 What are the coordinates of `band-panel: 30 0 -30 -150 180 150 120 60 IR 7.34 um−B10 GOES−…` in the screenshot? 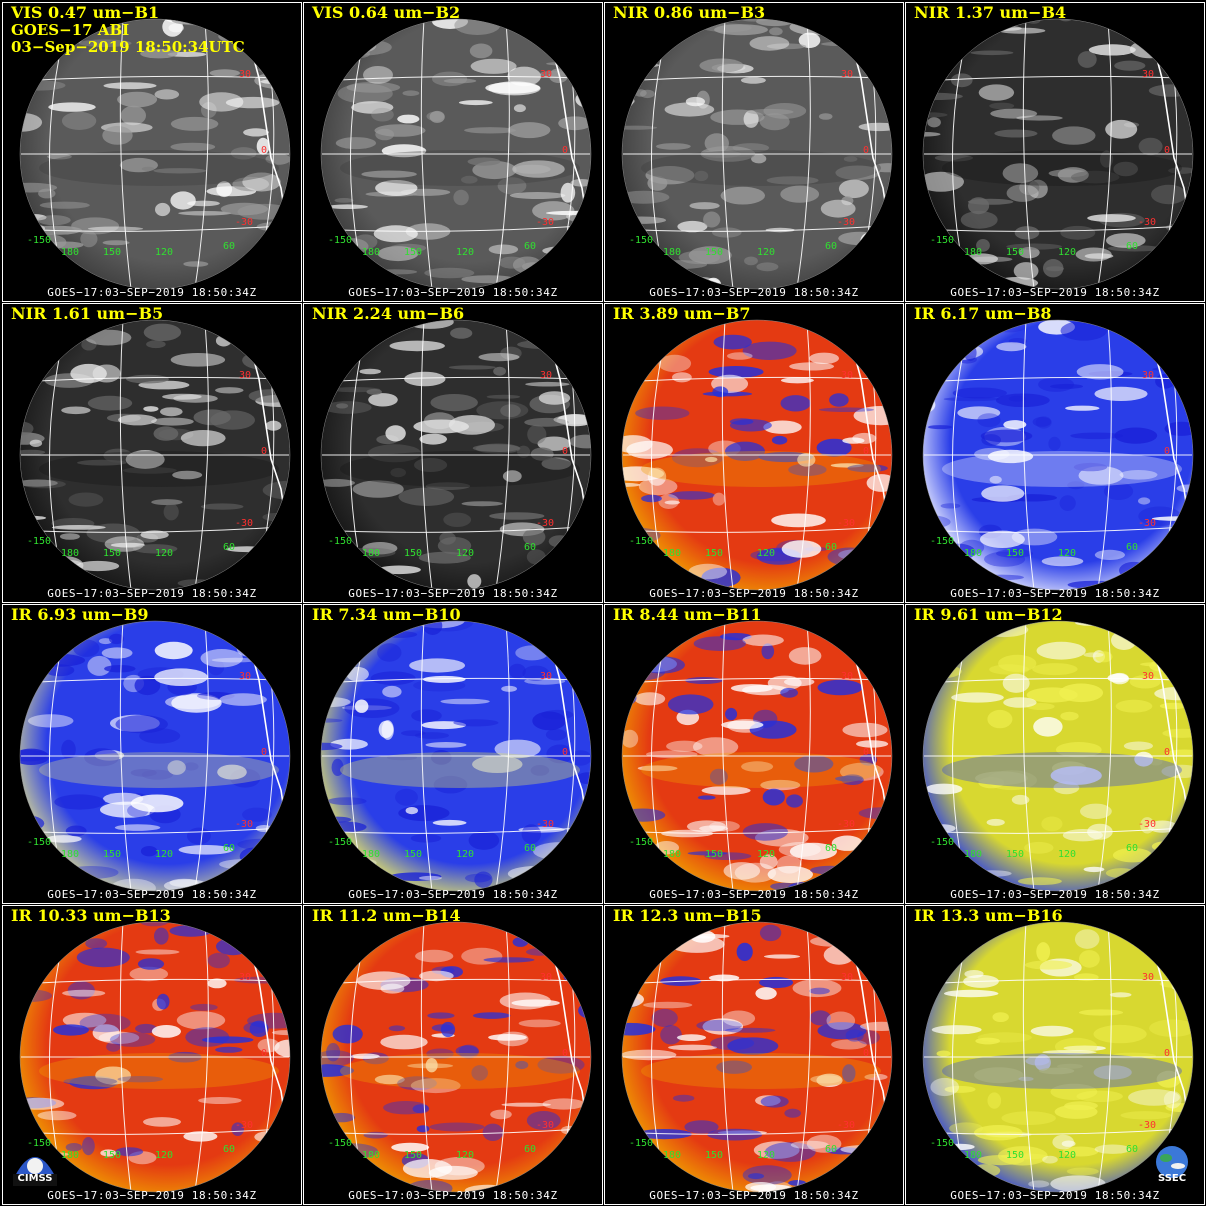 It's located at (453, 754).